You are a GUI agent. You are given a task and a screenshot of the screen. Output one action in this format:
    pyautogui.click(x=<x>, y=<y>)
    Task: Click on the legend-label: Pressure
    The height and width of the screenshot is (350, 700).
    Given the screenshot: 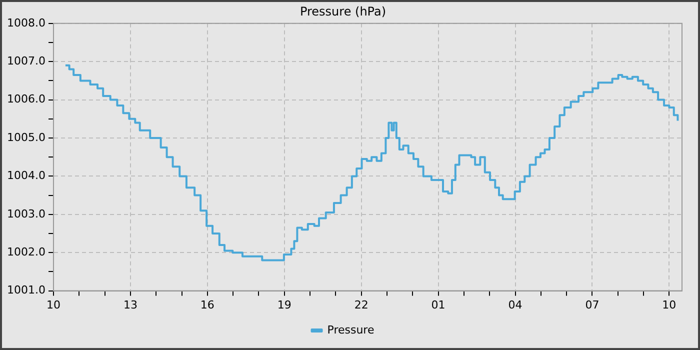 What is the action you would take?
    pyautogui.click(x=350, y=329)
    